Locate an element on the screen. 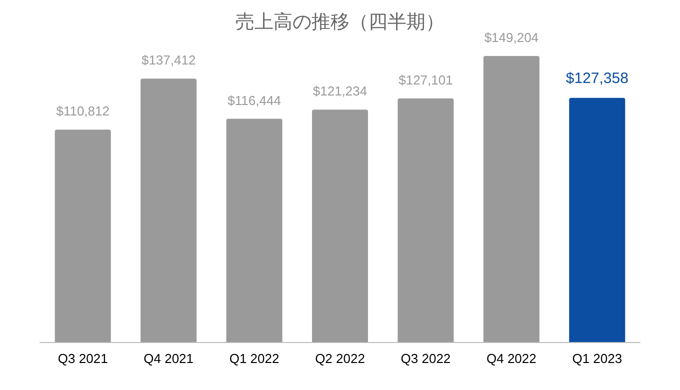 The image size is (680, 390). data-label: $121,234 is located at coordinates (340, 91).